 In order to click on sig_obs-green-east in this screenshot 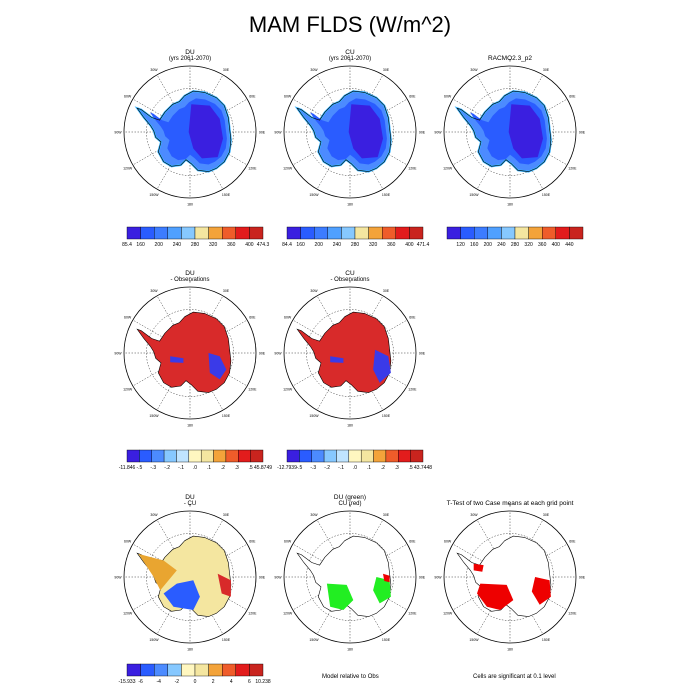, I will do `click(382, 590)`.